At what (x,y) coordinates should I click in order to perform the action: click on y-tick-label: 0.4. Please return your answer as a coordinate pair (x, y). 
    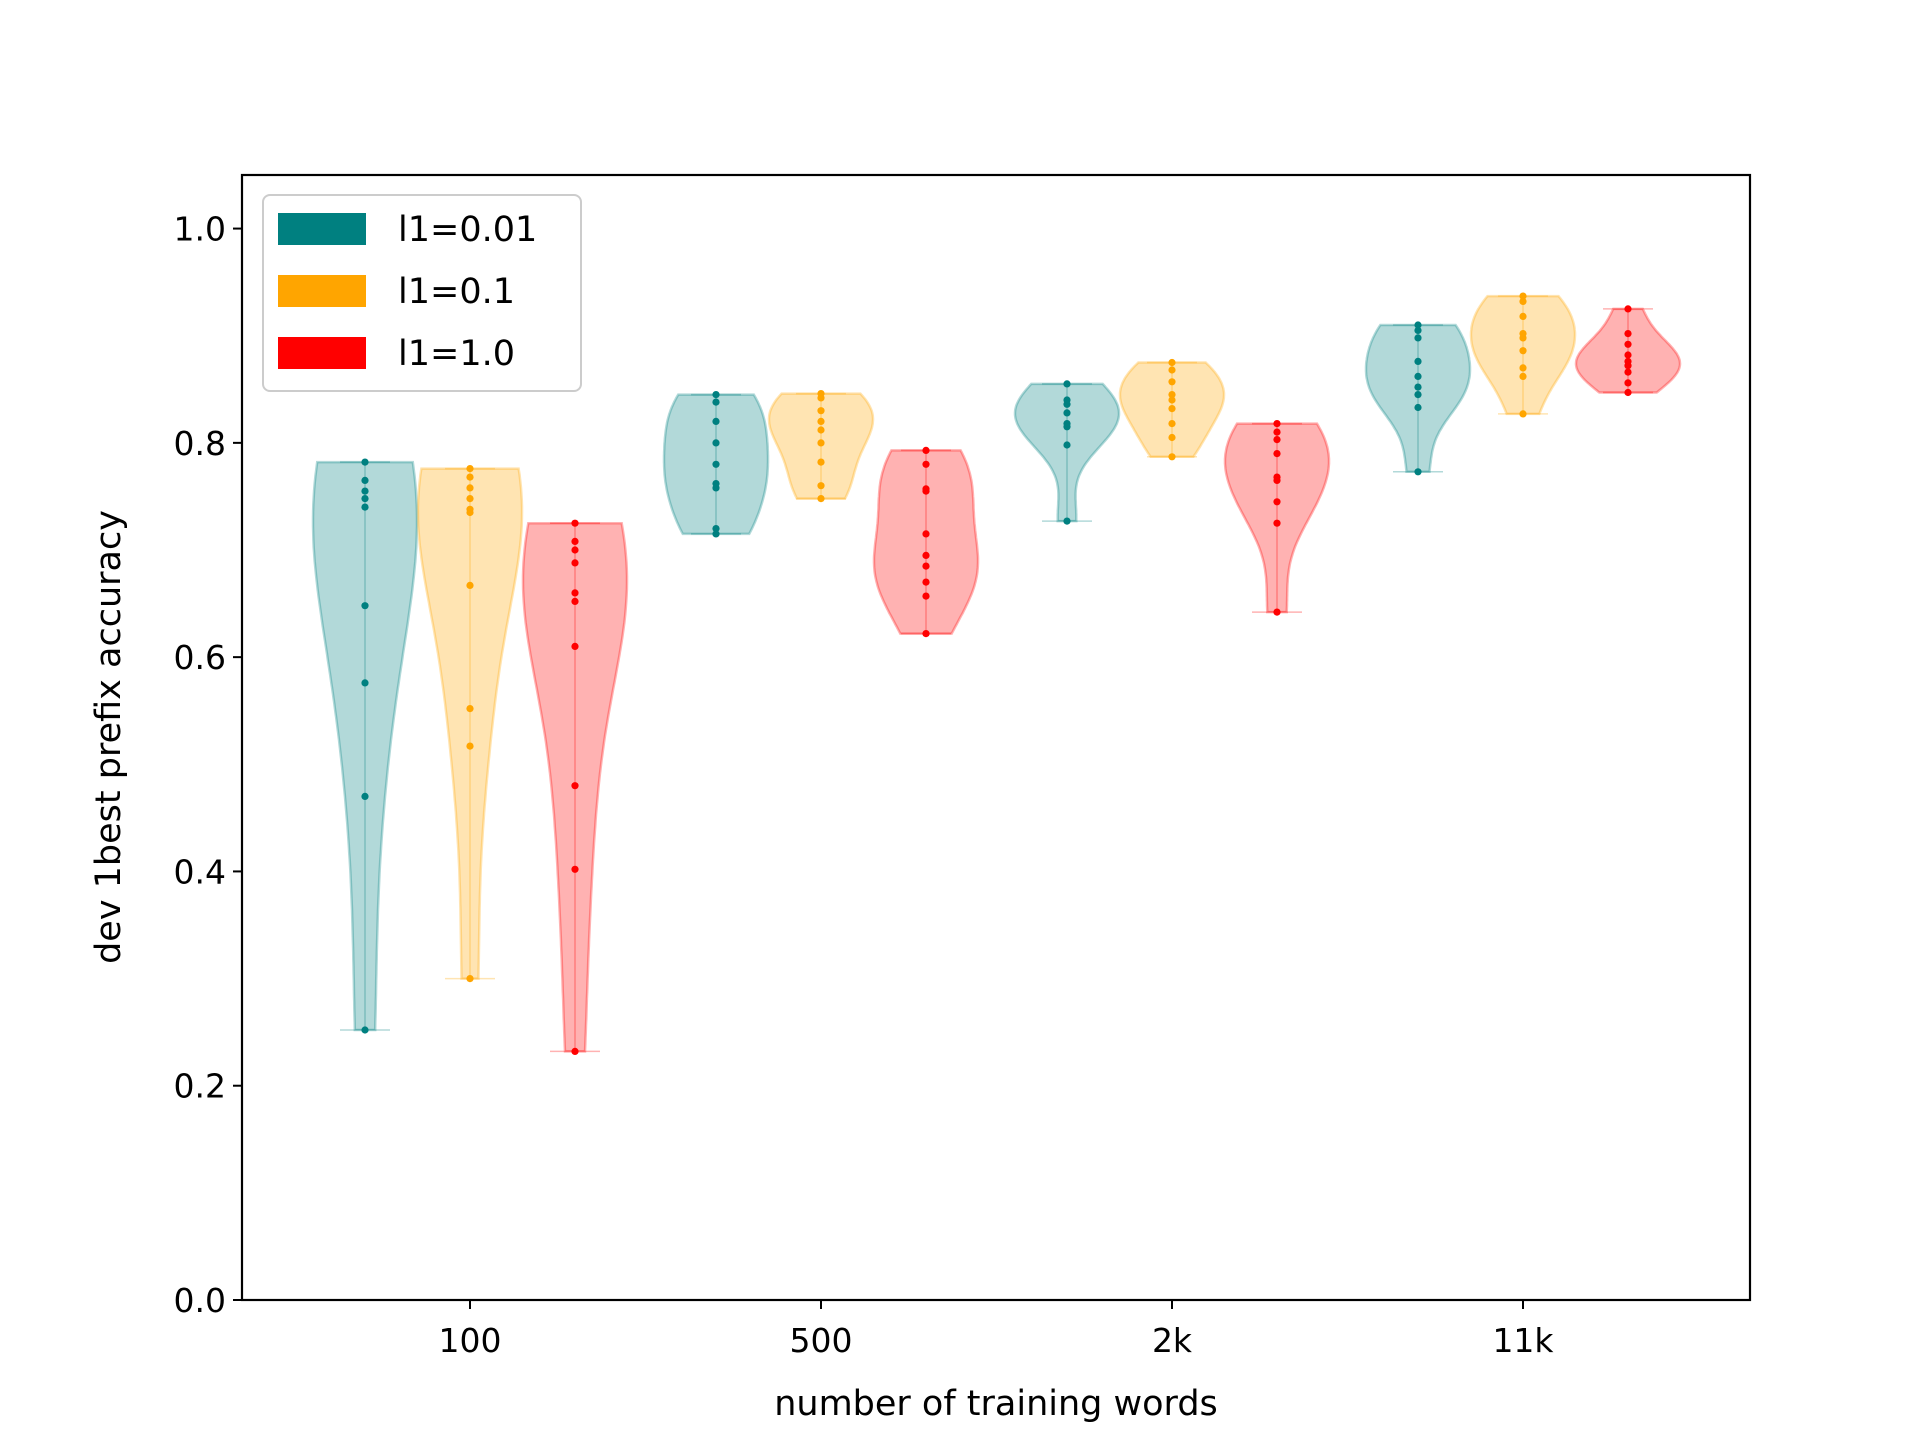
    Looking at the image, I should click on (200, 871).